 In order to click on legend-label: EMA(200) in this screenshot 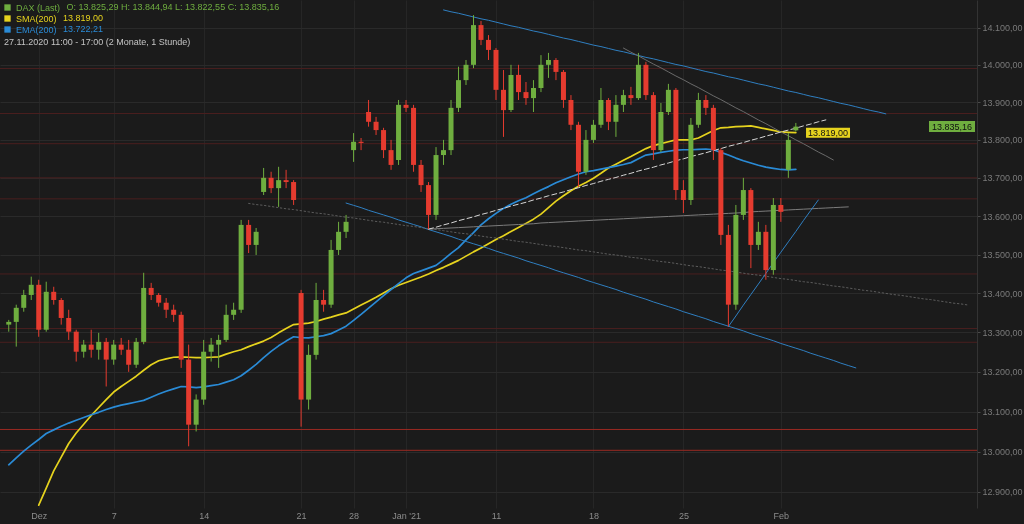, I will do `click(36, 29)`.